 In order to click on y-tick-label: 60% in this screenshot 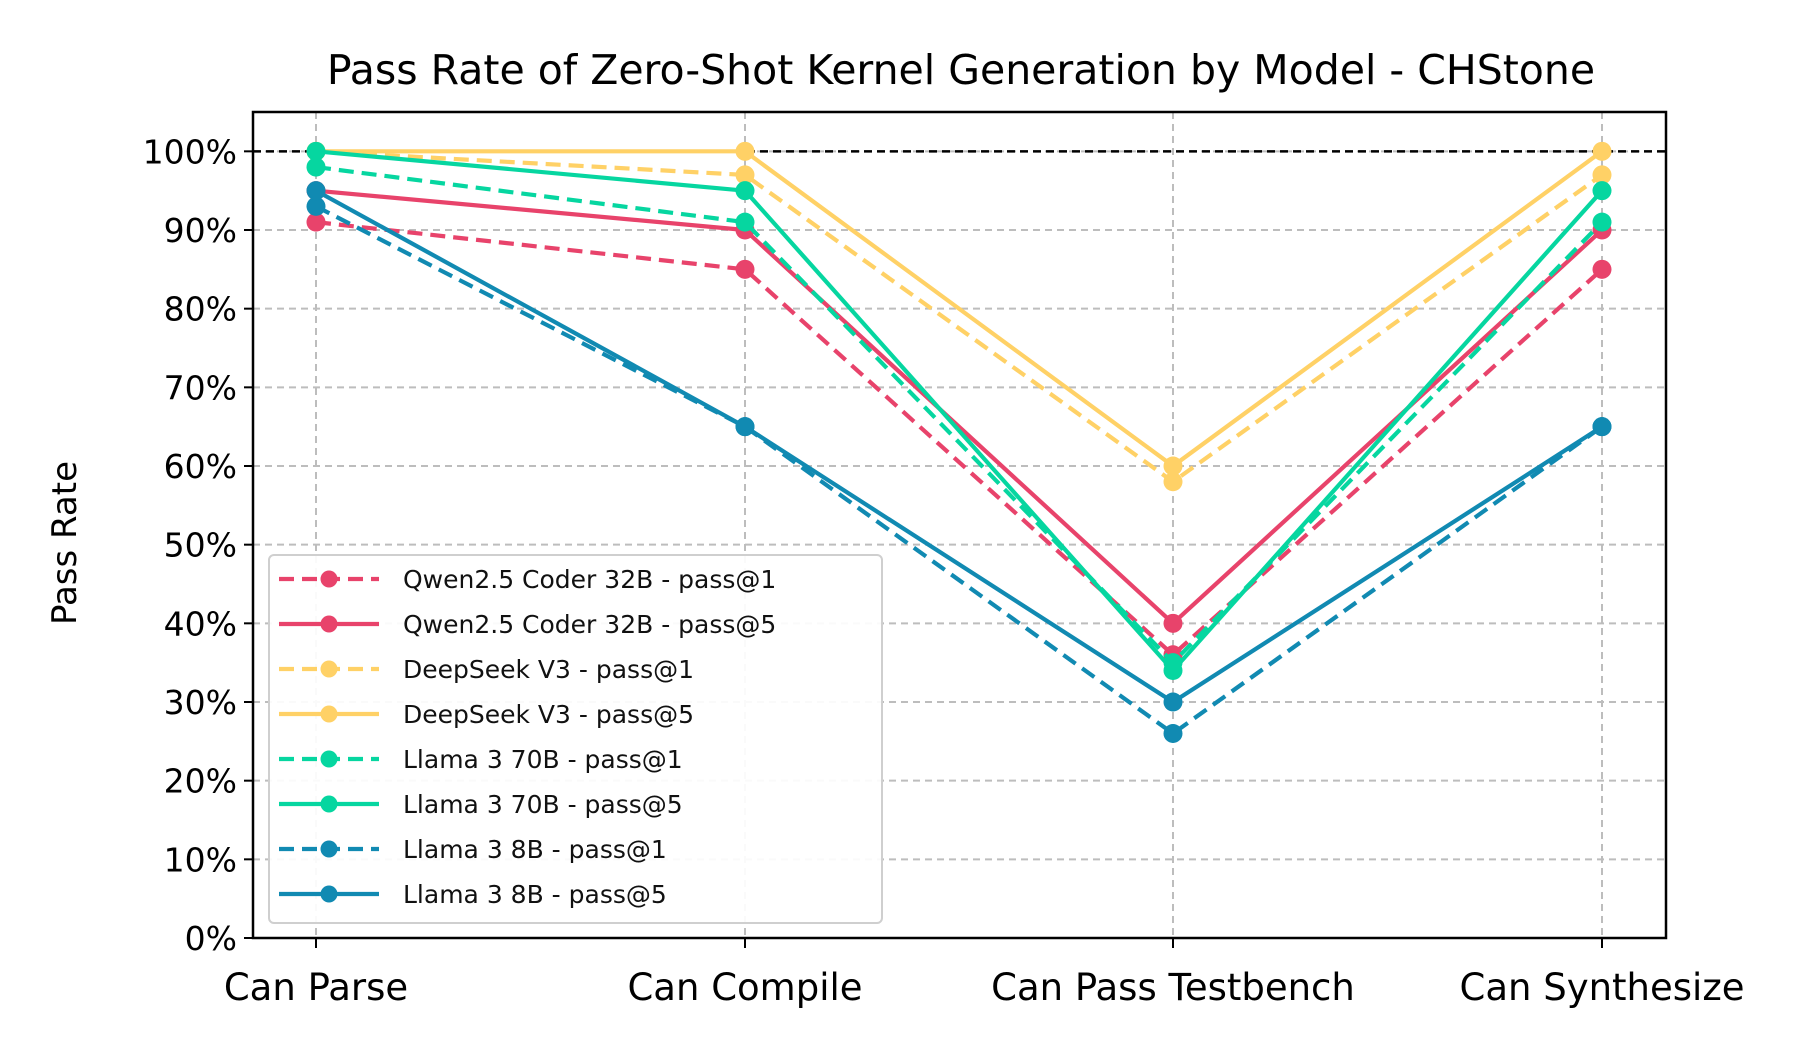, I will do `click(200, 466)`.